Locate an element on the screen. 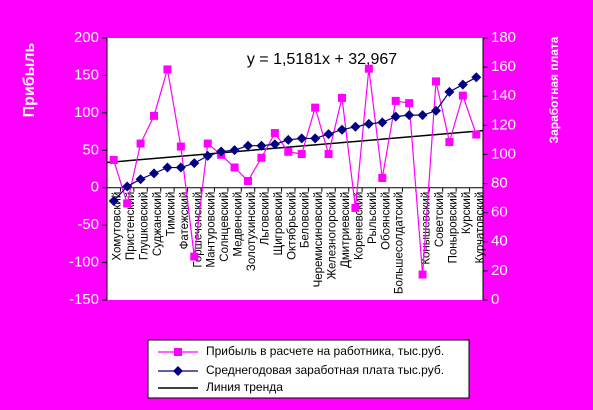 The width and height of the screenshot is (593, 410). y2-tick-label: 180 is located at coordinates (503, 37).